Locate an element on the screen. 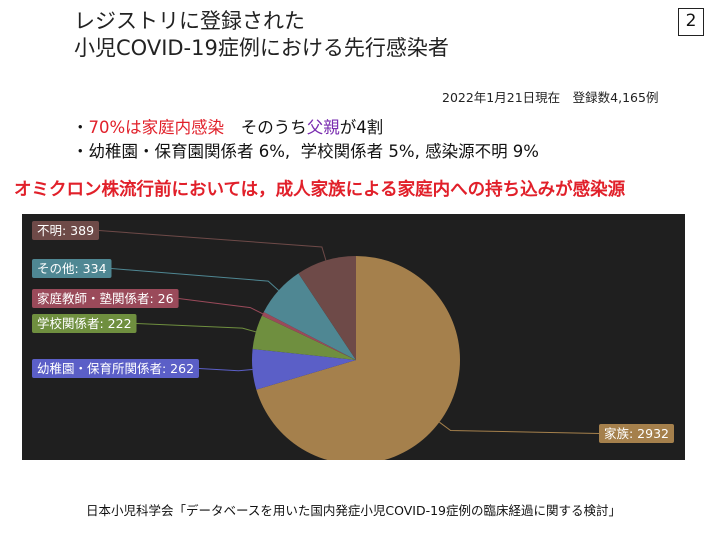 The height and width of the screenshot is (535, 715). slice-label-0: 家族: 2932 is located at coordinates (636, 433).